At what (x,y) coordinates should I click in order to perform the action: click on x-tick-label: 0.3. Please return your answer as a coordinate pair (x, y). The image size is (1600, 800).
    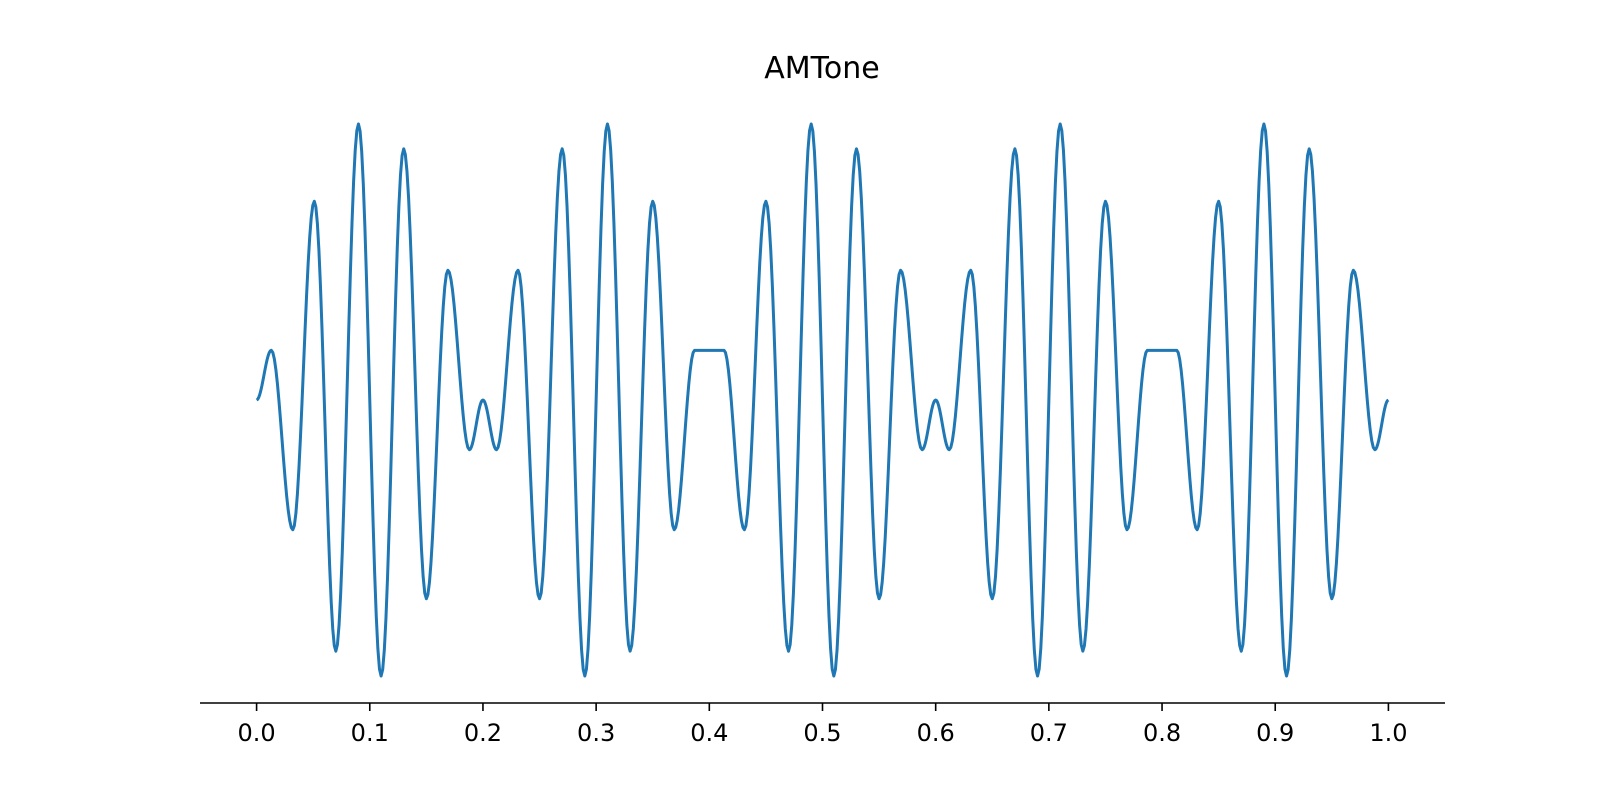
    Looking at the image, I should click on (596, 733).